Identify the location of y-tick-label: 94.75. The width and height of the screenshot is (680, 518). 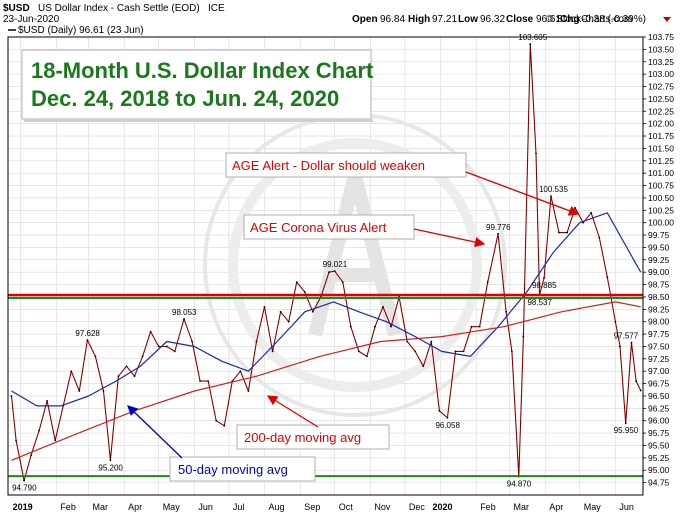
(659, 483).